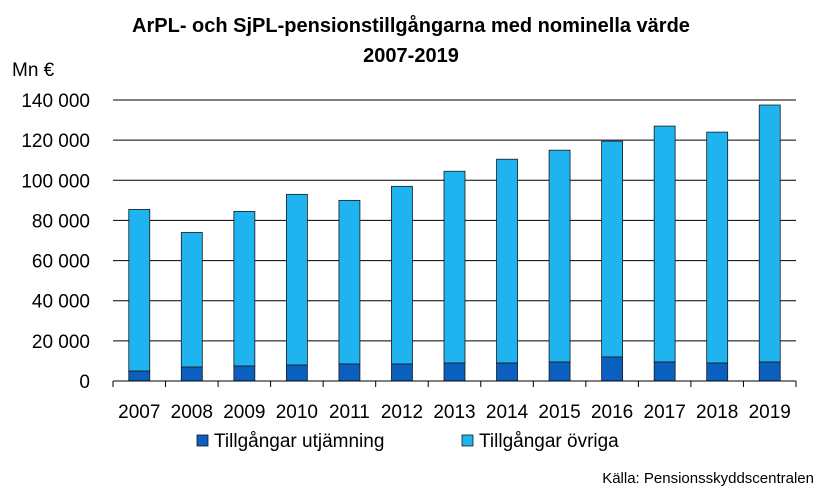  What do you see at coordinates (61, 262) in the screenshot?
I see `y-tick-label: 60 000` at bounding box center [61, 262].